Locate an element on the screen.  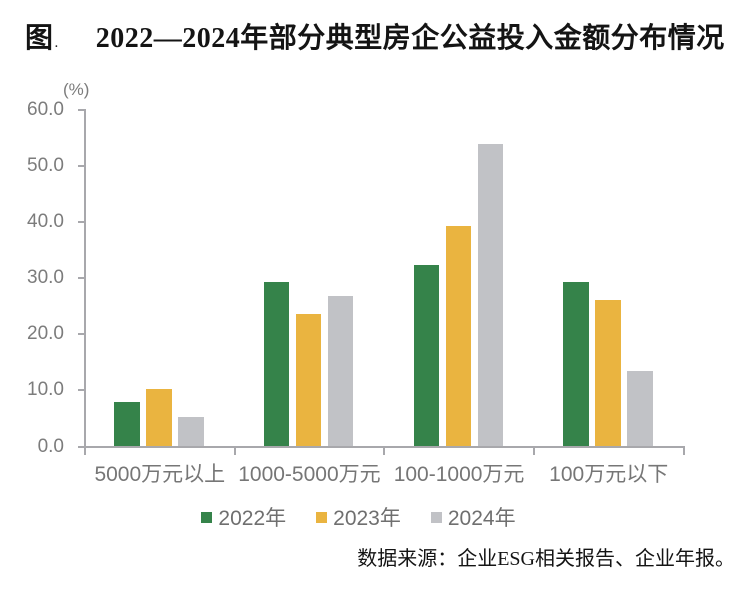
x-category-label: 5000万元以上 is located at coordinates (160, 474).